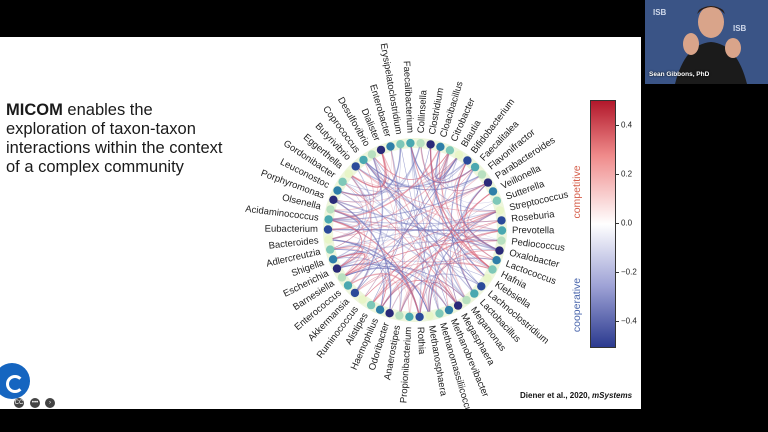 This screenshot has width=768, height=432. I want to click on cc-button: CC, so click(19, 403).